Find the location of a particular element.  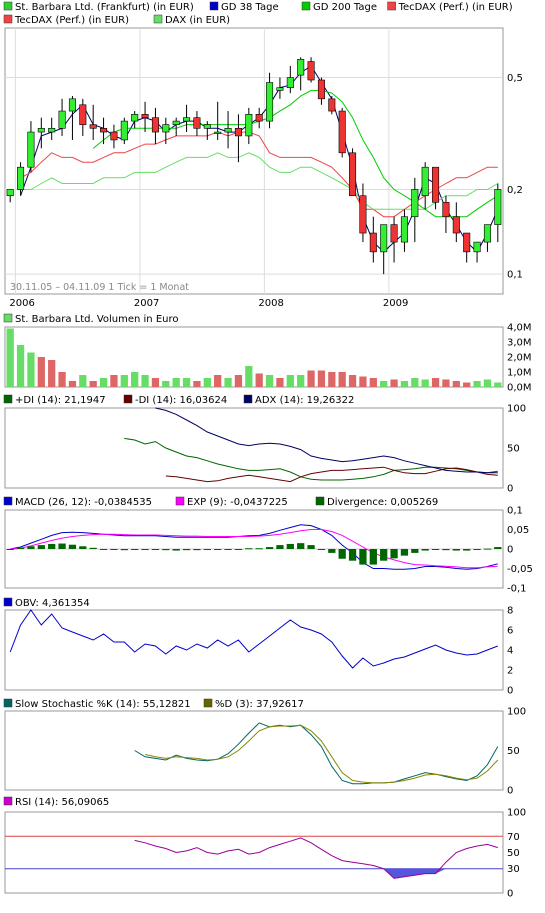

rsi-line is located at coordinates (316, 858).